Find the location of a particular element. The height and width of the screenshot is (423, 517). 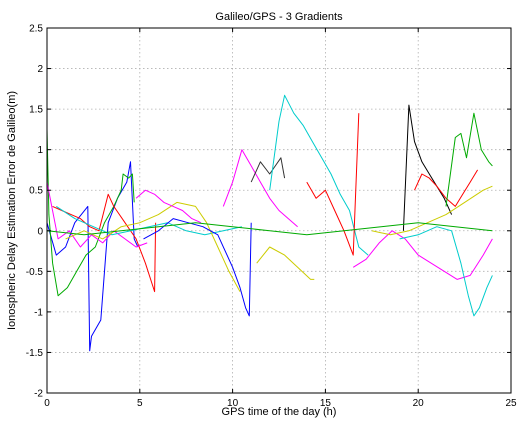

x-tick-label: 5 is located at coordinates (140, 403).